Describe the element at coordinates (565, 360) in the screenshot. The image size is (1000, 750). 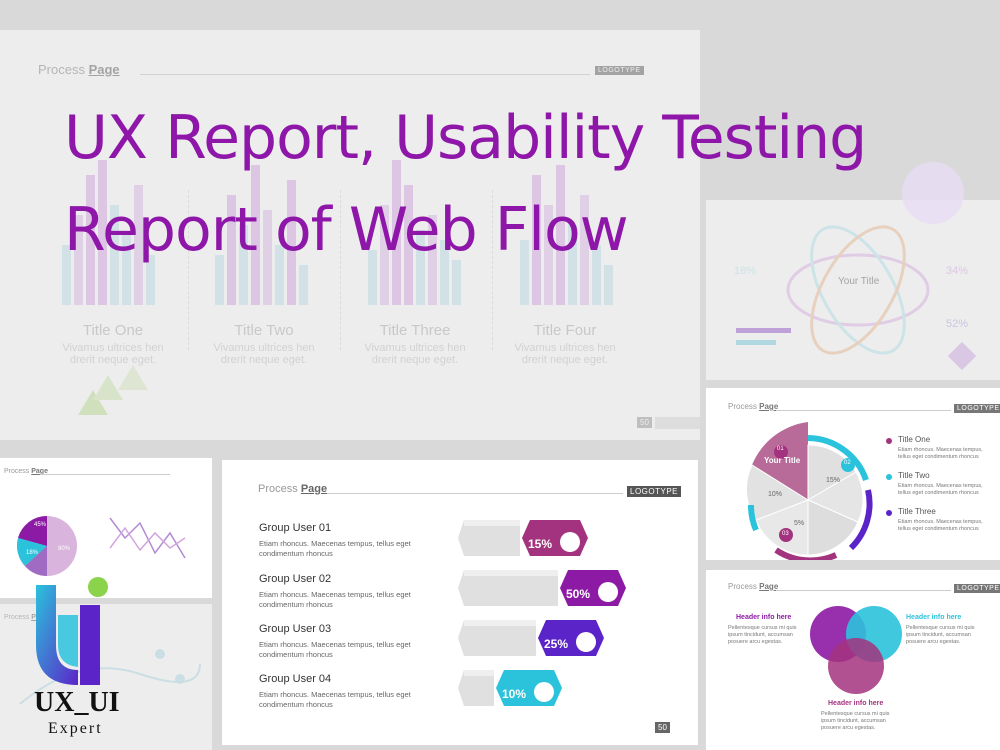
I see `col-sub-4b: drerit neque eget.` at that location.